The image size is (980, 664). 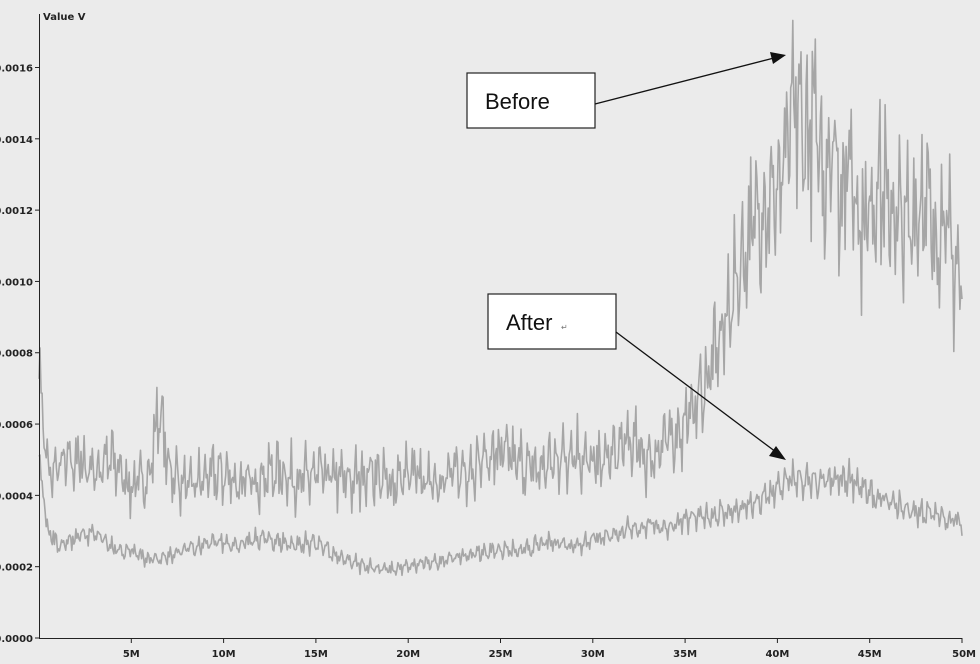 I want to click on x-tick-label: 20M, so click(x=408, y=654).